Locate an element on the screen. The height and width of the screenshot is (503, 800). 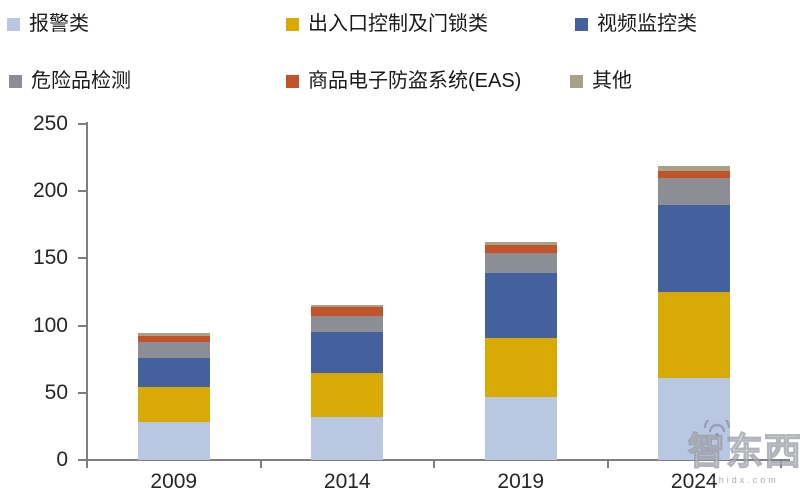
legend-label: 出入口控制及门锁类 is located at coordinates (398, 24).